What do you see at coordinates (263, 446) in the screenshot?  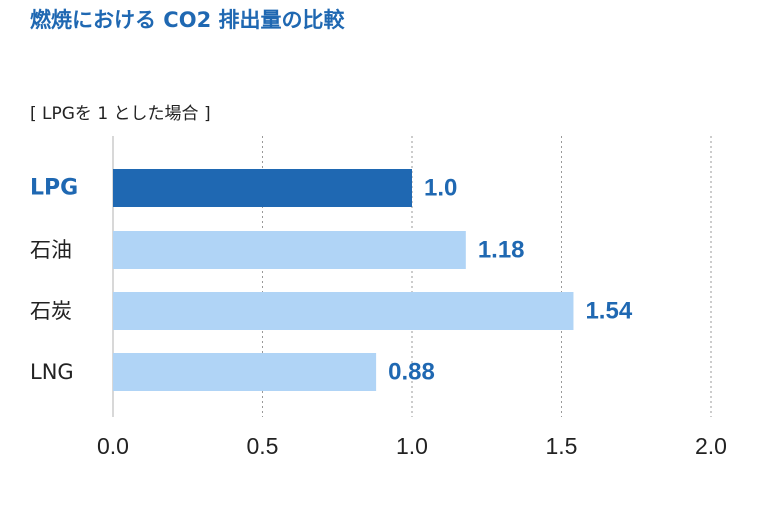 I see `x-tick-label: 0.5` at bounding box center [263, 446].